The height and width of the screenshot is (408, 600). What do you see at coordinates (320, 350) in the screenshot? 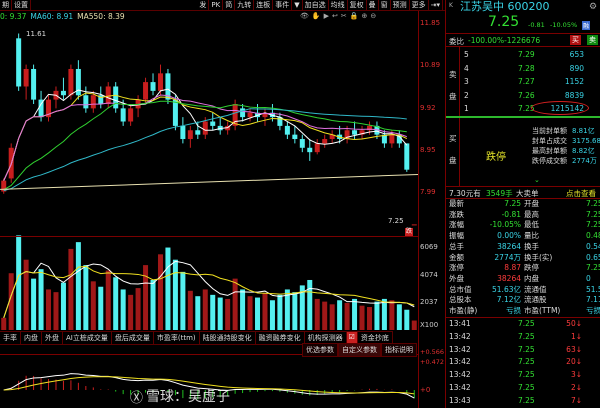
I see `param-tab: 优选参数` at bounding box center [320, 350].